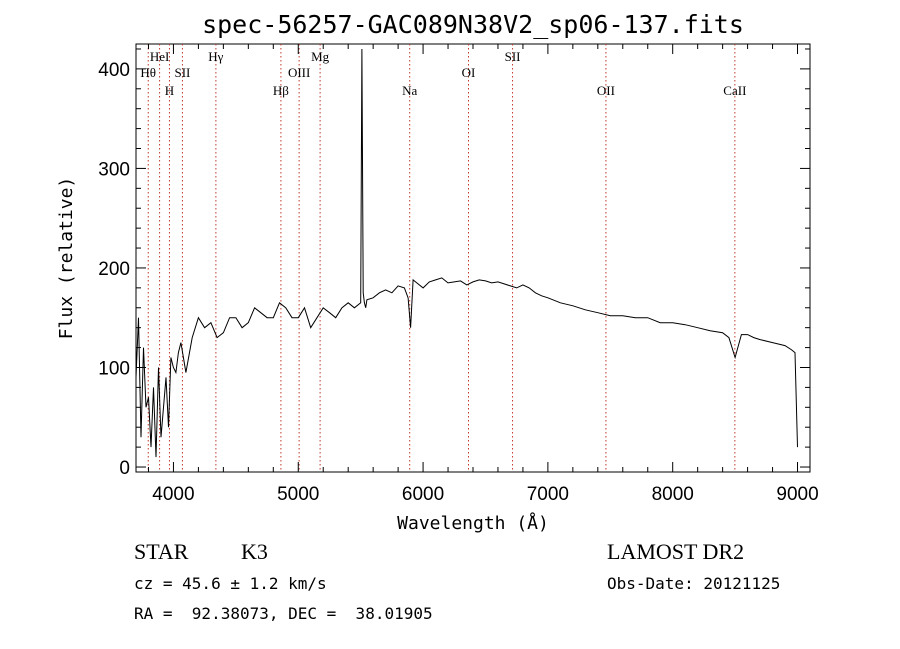 The image size is (900, 649). Describe the element at coordinates (114, 269) in the screenshot. I see `y-tick-label: 200` at that location.